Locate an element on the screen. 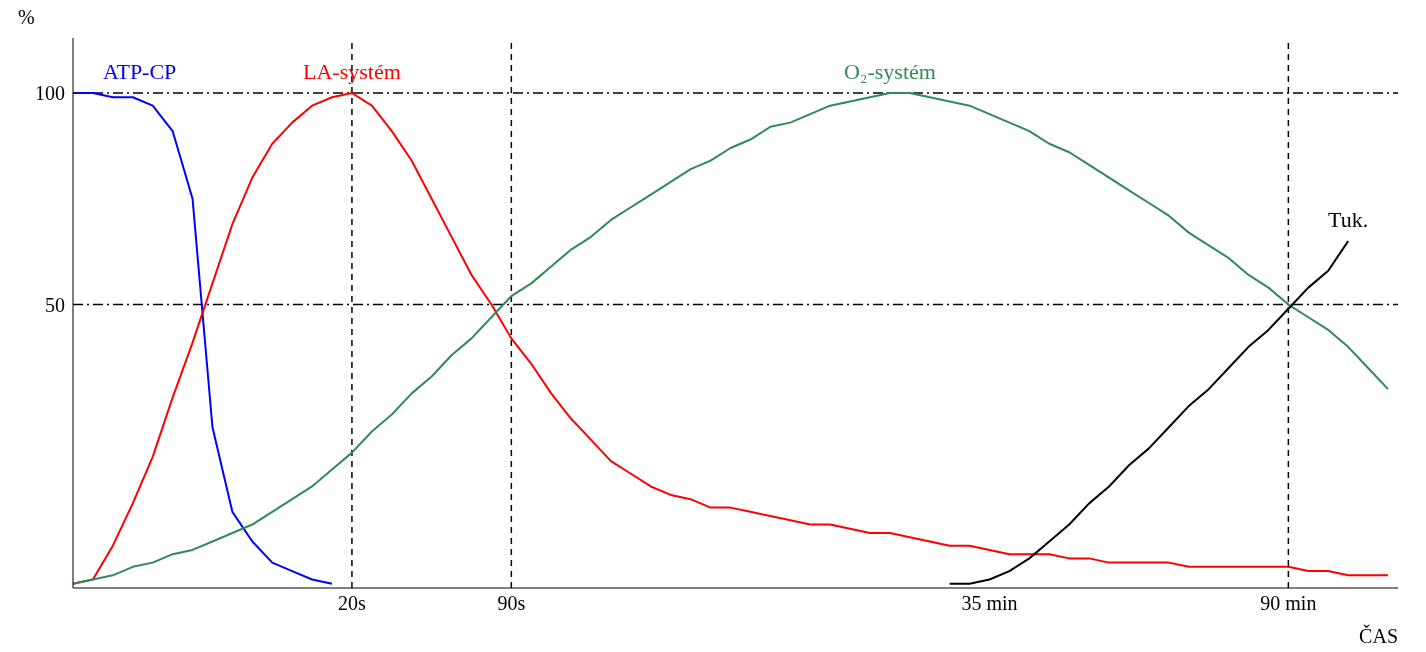 The image size is (1426, 652). x-tick-label: 90s is located at coordinates (511, 603).